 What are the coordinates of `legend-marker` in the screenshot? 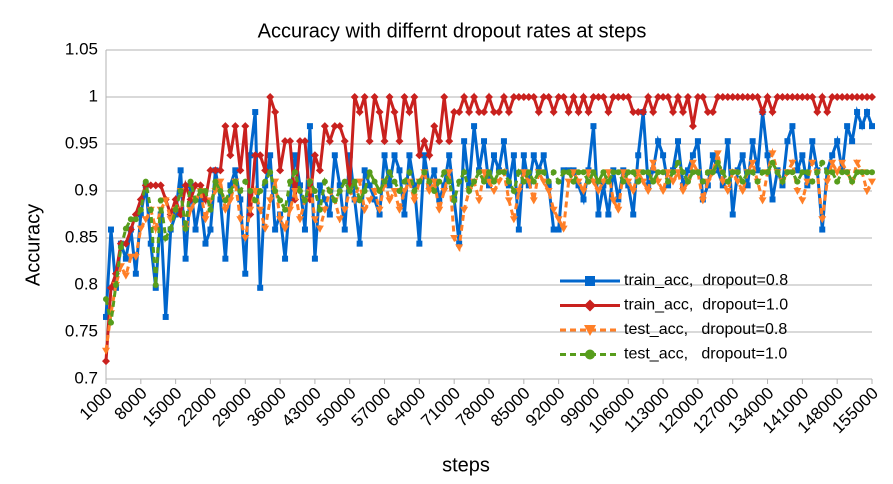 It's located at (590, 330).